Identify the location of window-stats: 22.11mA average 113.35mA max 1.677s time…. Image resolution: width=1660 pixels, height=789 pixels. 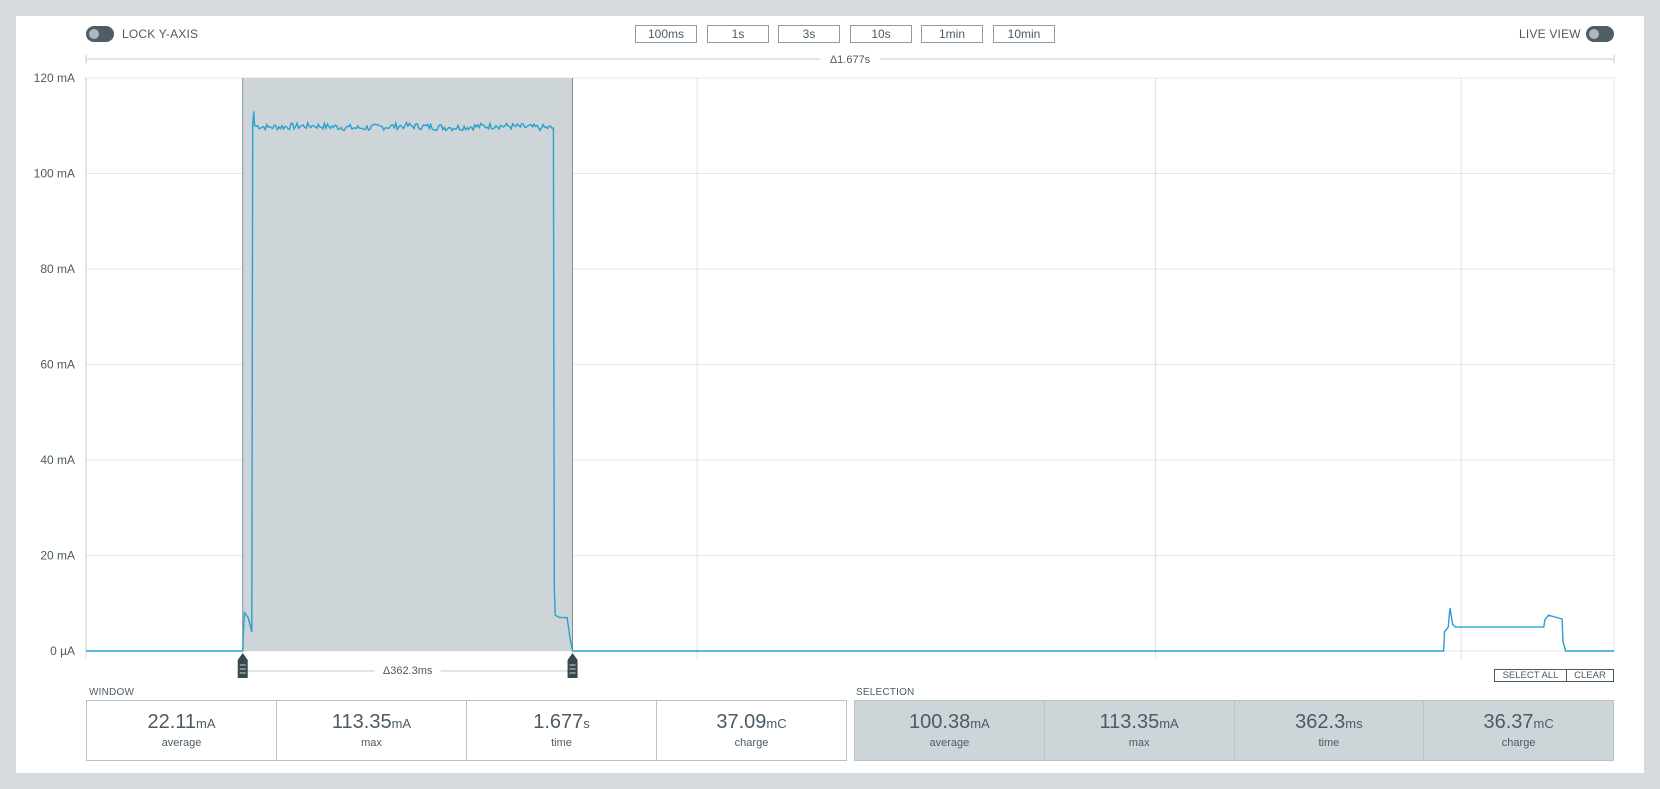
(466, 730).